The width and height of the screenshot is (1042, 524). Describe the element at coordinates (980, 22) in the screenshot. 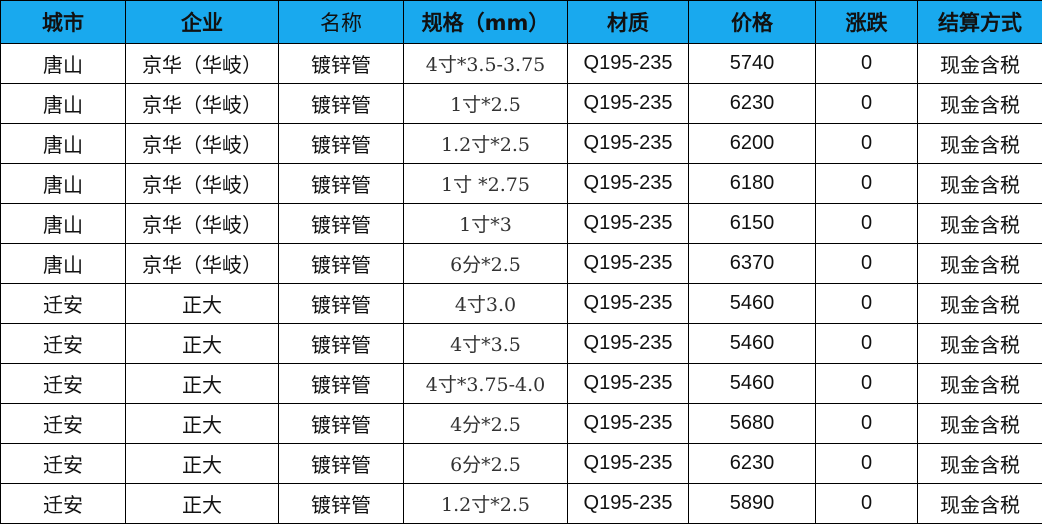

I see `header-cell: 结算方式` at that location.